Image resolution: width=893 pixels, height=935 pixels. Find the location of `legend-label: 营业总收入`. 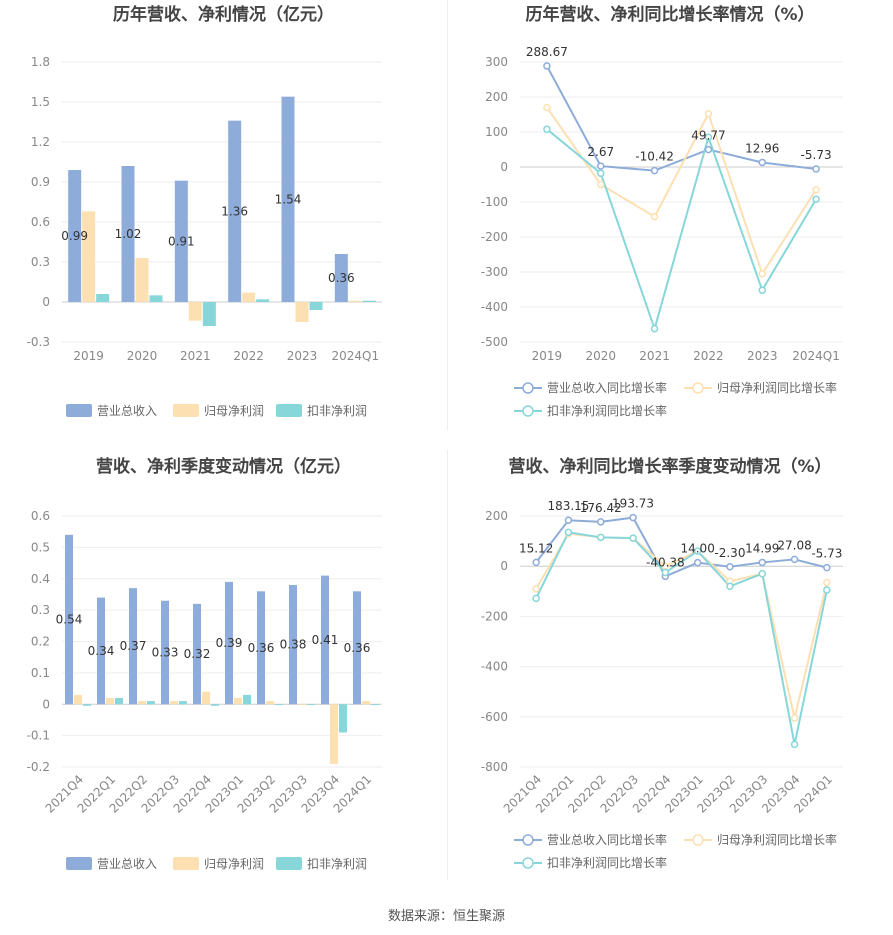

legend-label: 营业总收入 is located at coordinates (127, 411).